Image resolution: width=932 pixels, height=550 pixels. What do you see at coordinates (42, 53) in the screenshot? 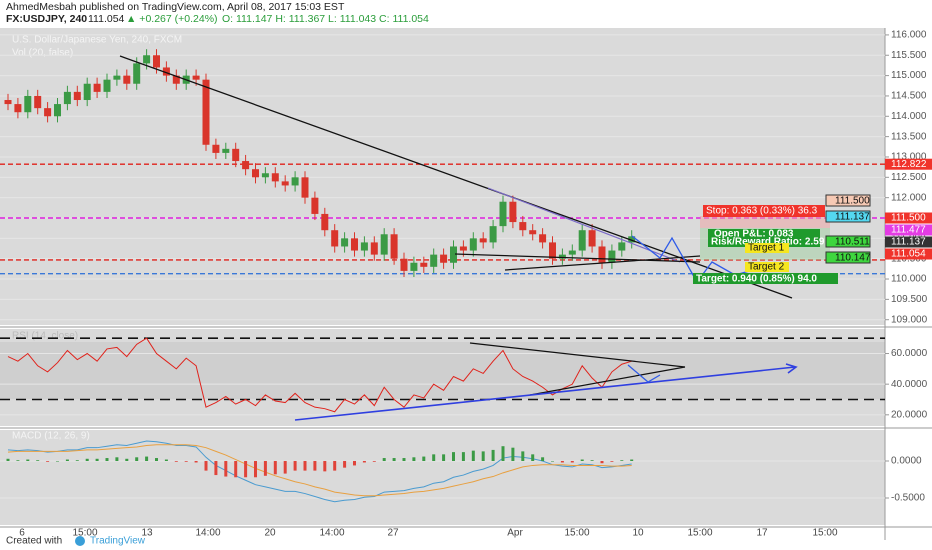
I see `pane-subtitle: Vol (20, false)` at bounding box center [42, 53].